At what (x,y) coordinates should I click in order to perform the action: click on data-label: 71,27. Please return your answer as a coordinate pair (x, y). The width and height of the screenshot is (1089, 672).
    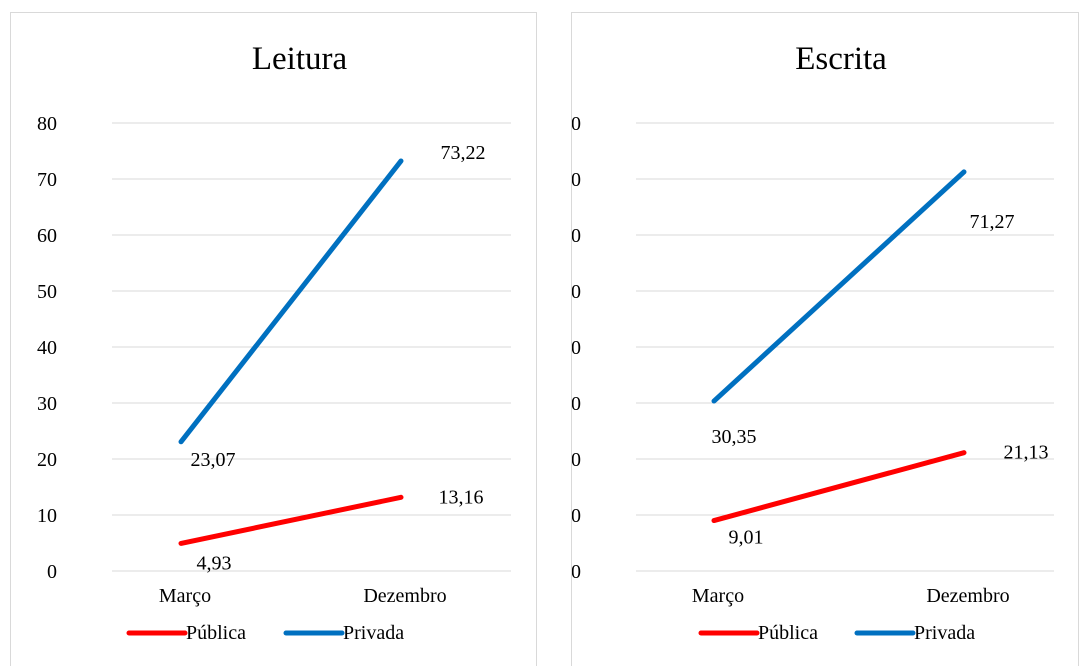
    Looking at the image, I should click on (992, 222).